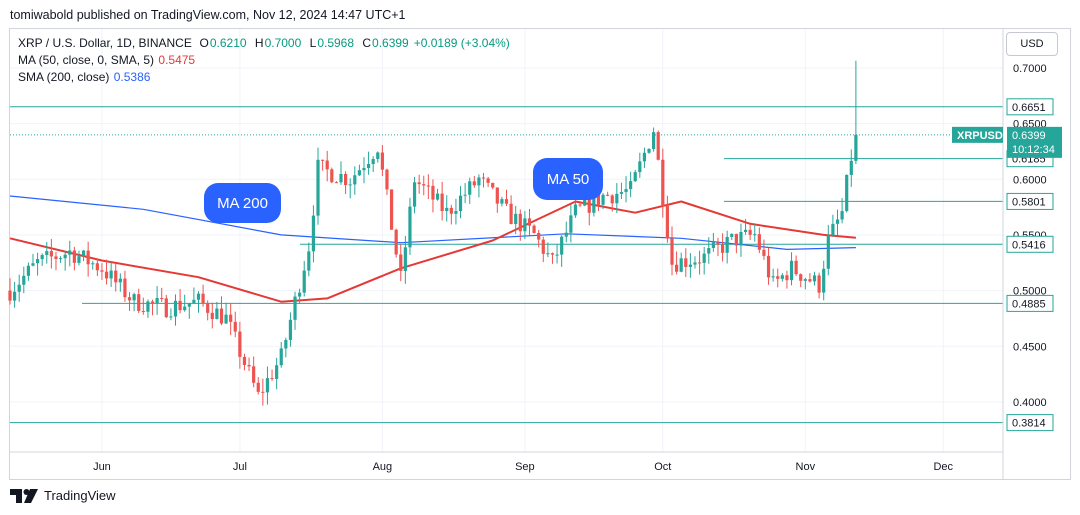 Image resolution: width=1080 pixels, height=515 pixels. What do you see at coordinates (24, 495) in the screenshot?
I see `tradingview-logo-icon` at bounding box center [24, 495].